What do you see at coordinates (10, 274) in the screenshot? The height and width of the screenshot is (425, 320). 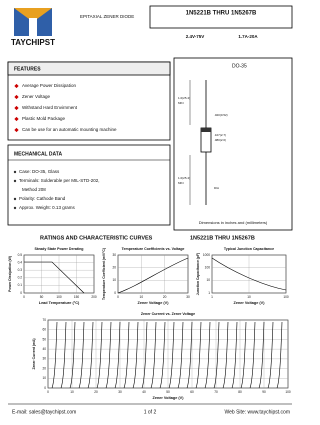 I see `y-axis-label: Power Dissipation (W)` at bounding box center [10, 274].